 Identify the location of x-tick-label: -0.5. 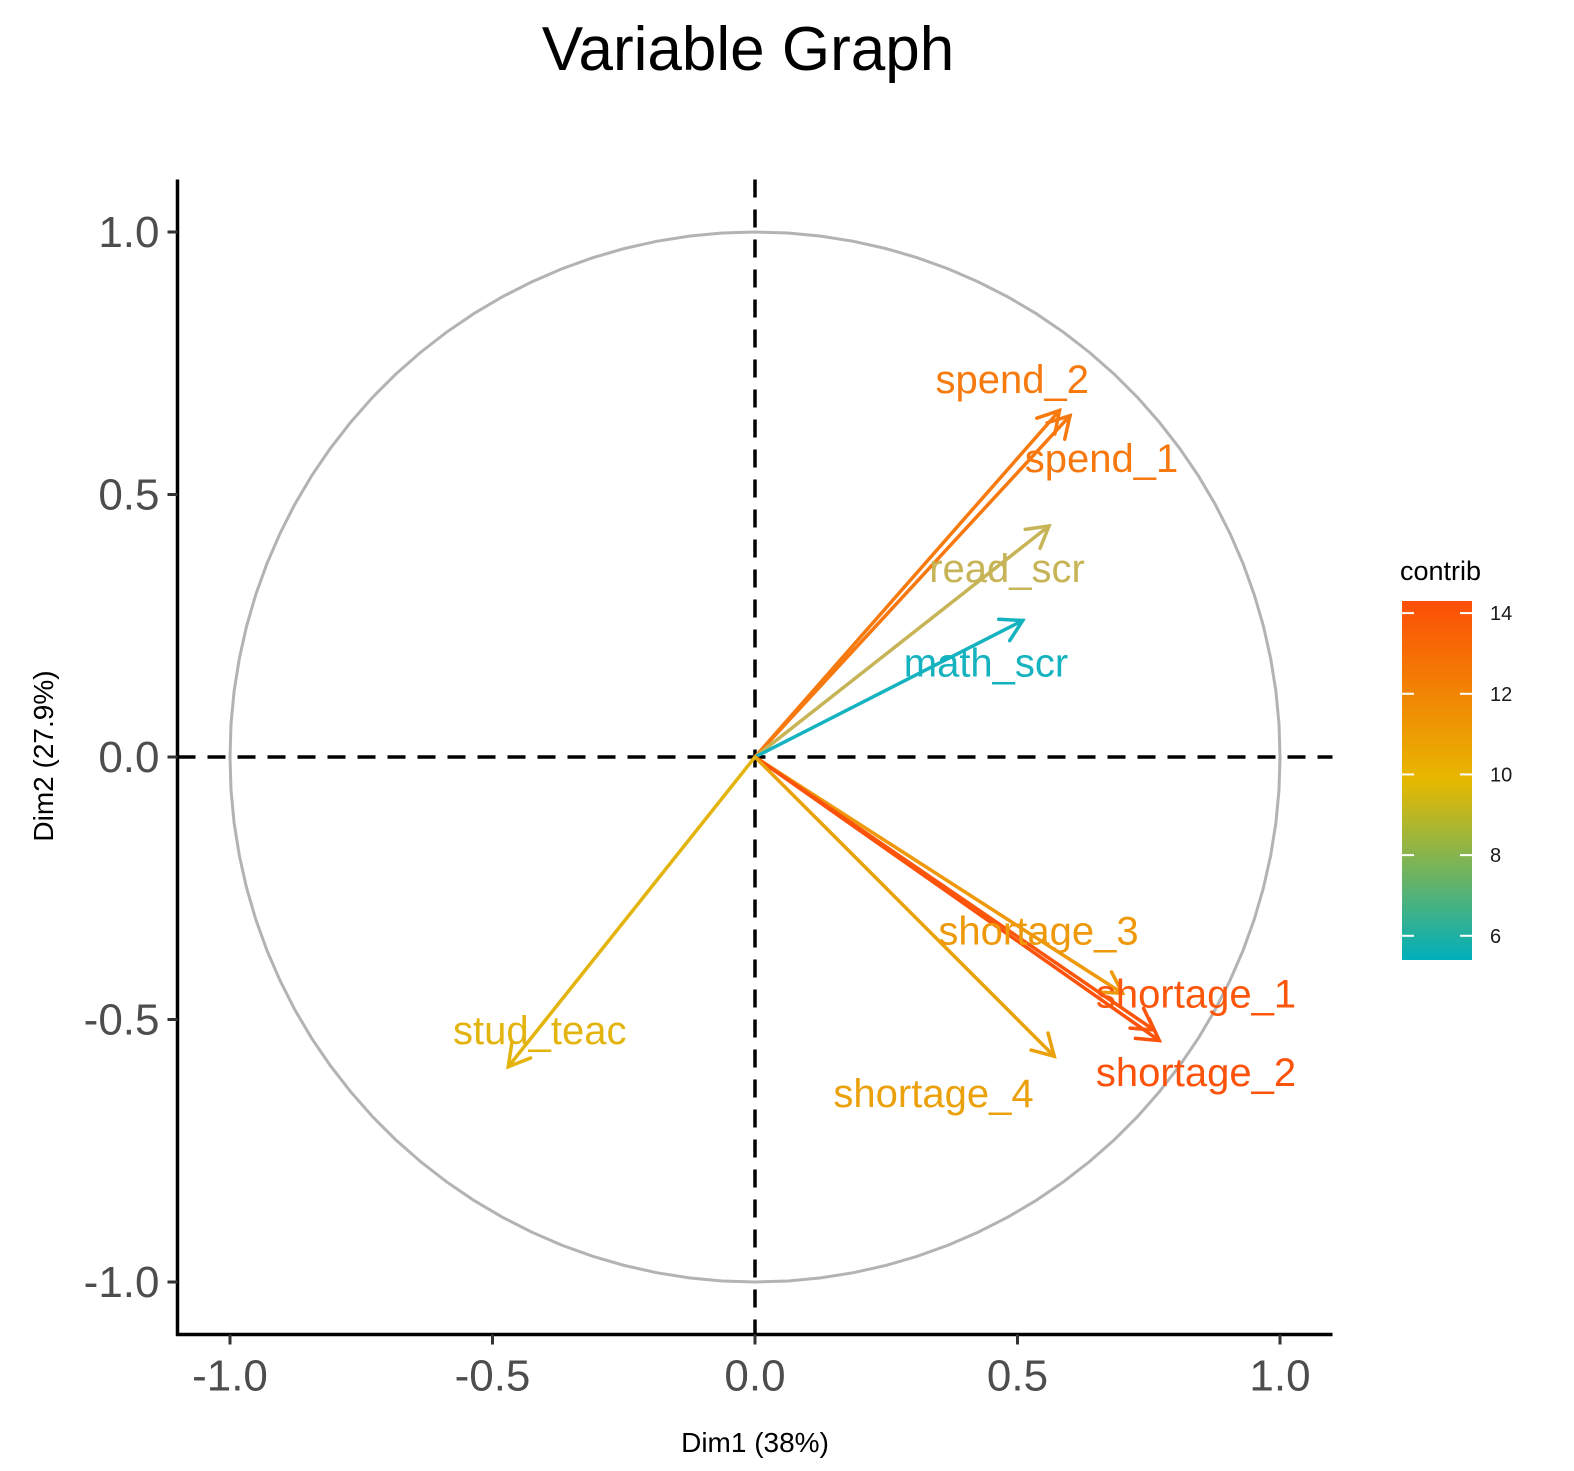
(493, 1376).